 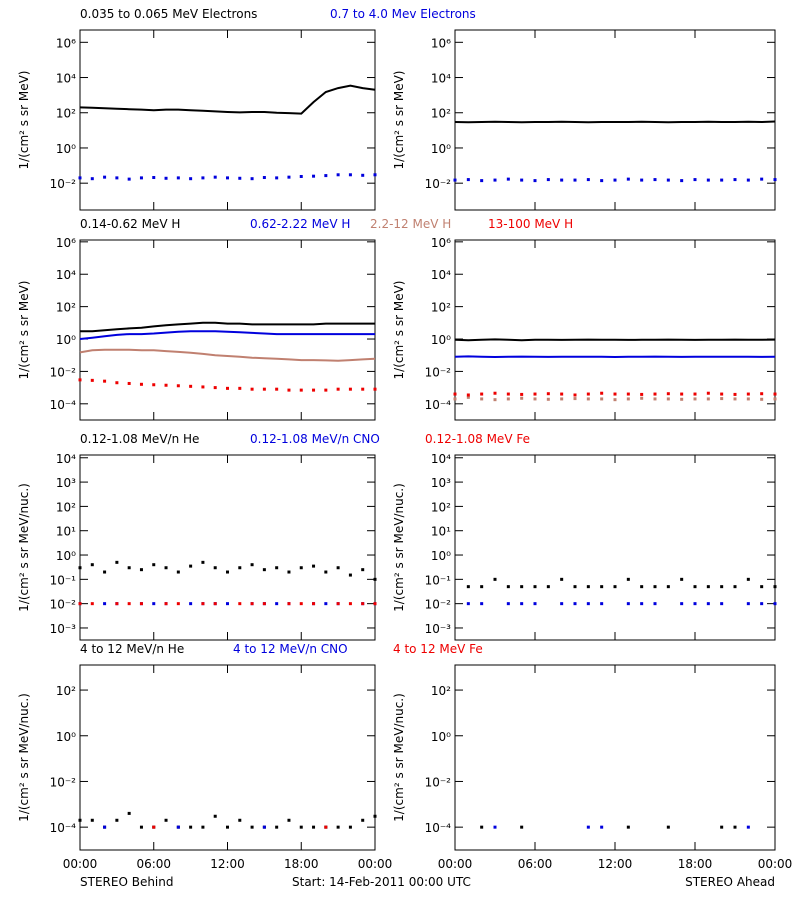 What do you see at coordinates (63, 629) in the screenshot?
I see `y-tick-label: 10⁻³` at bounding box center [63, 629].